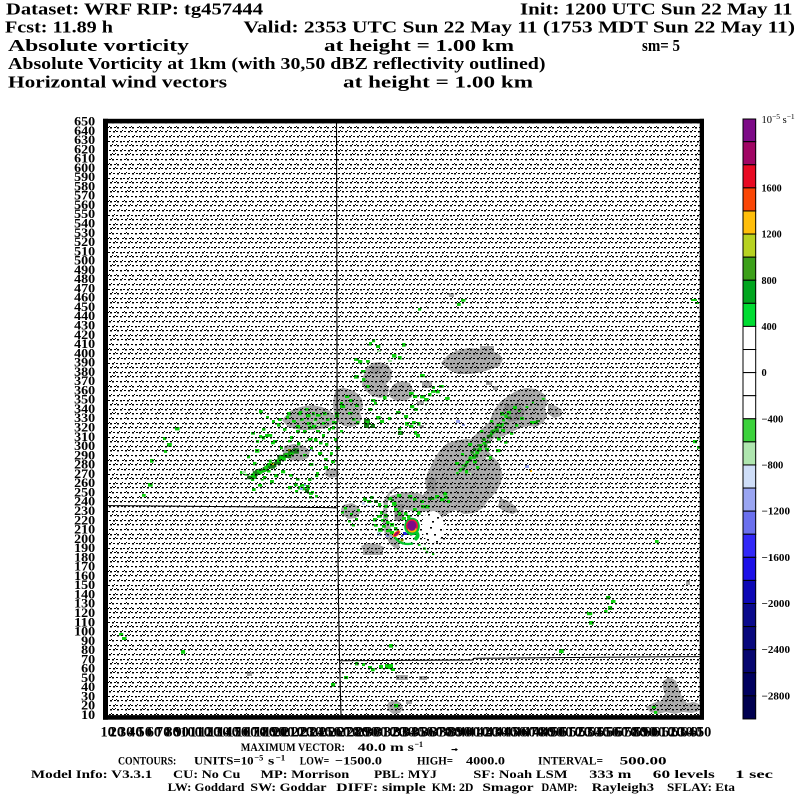  What do you see at coordinates (617, 733) in the screenshot?
I see `svg-text: 560` at bounding box center [617, 733].